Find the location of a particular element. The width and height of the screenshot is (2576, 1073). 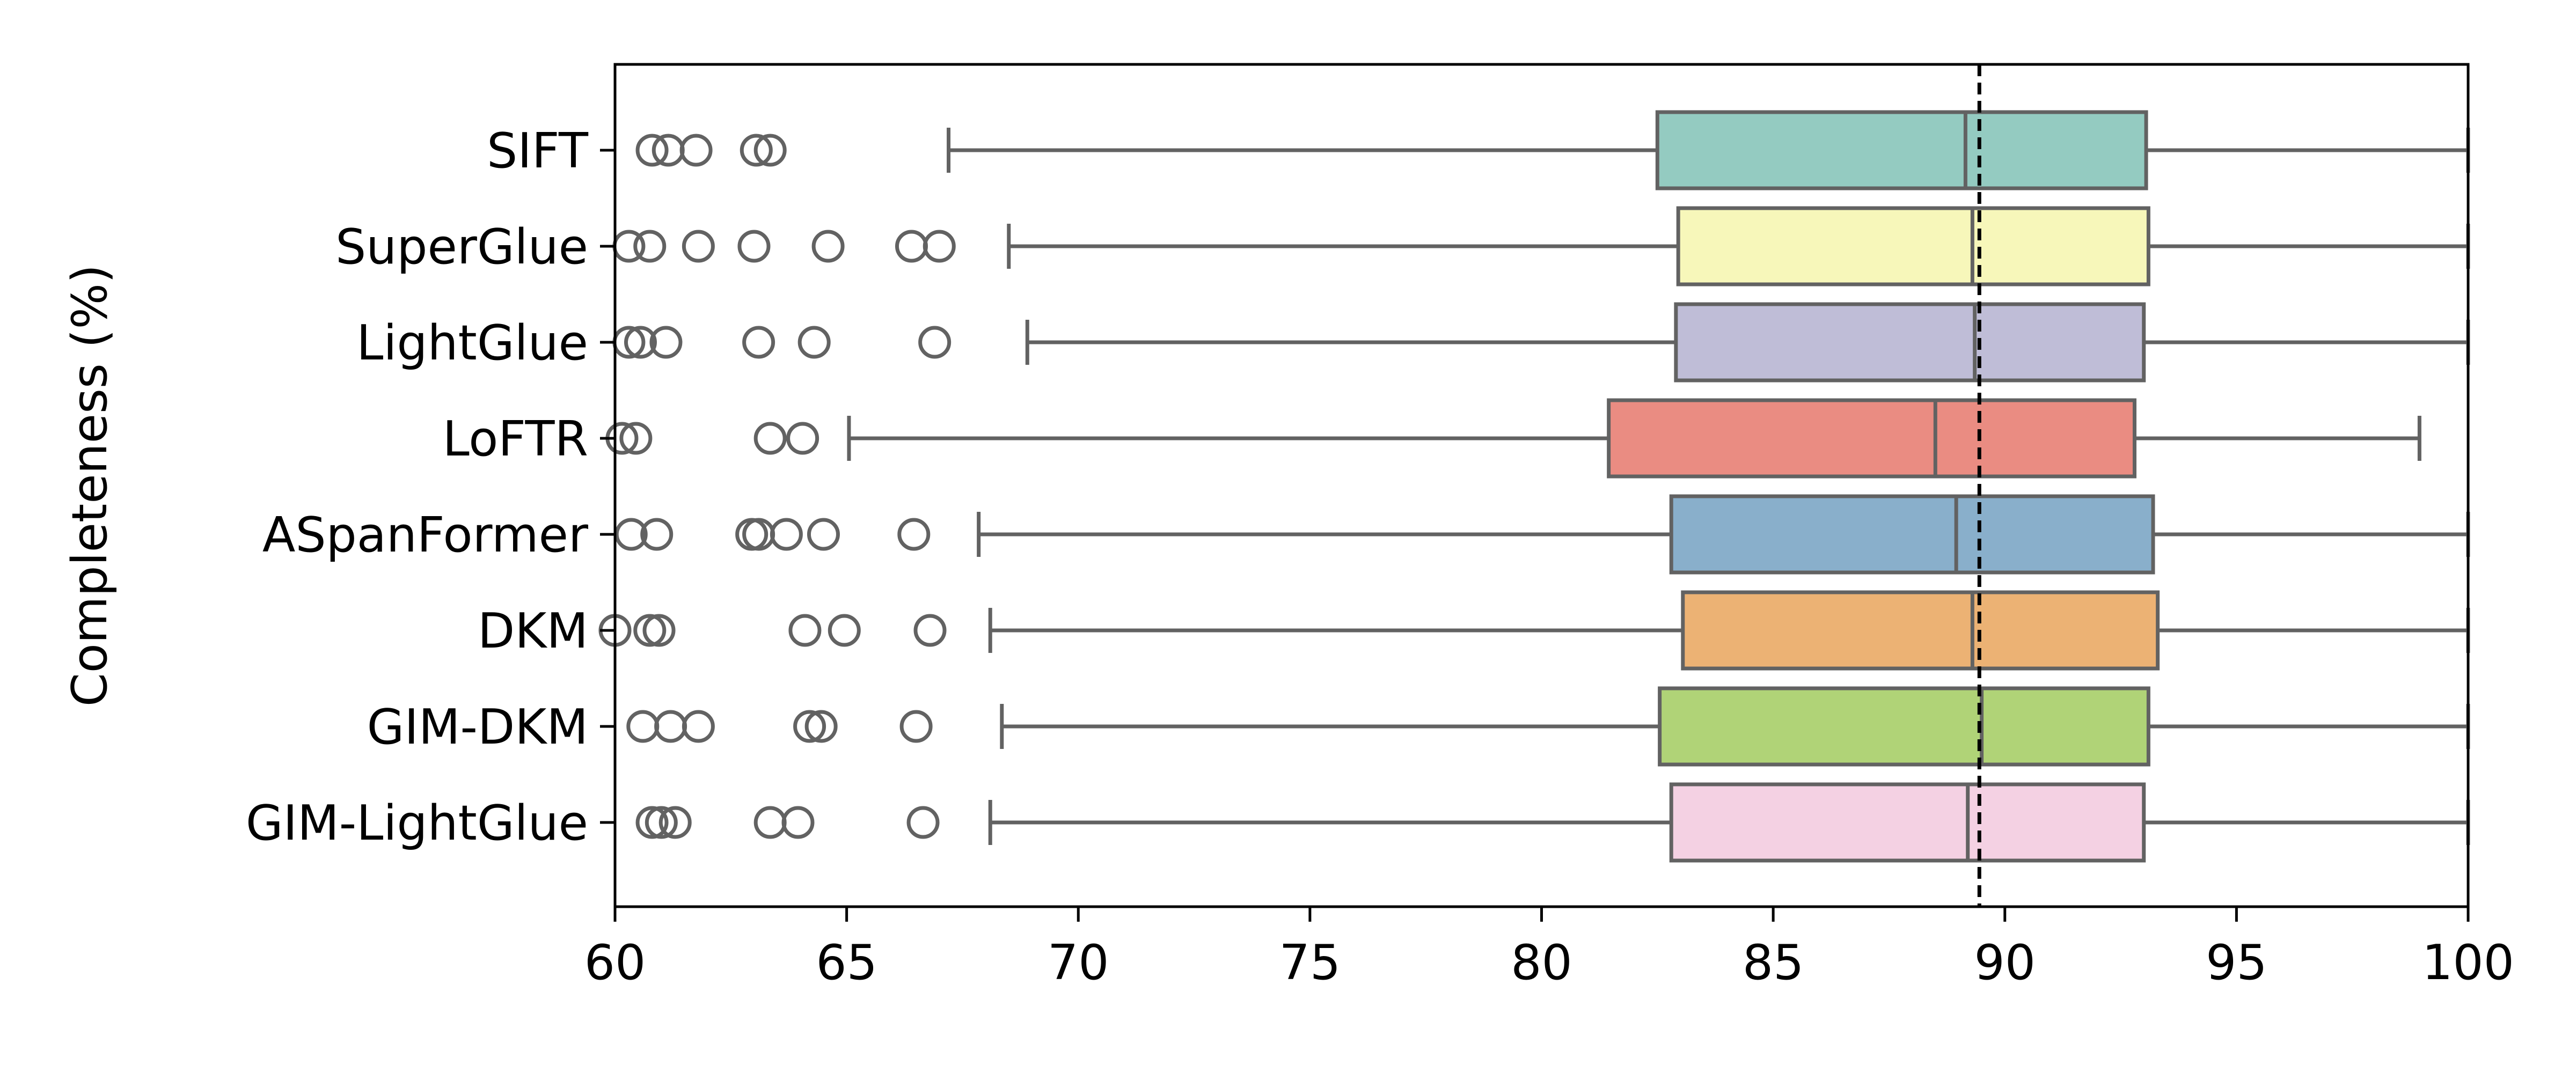

y-tick-label: SIFT is located at coordinates (538, 151).